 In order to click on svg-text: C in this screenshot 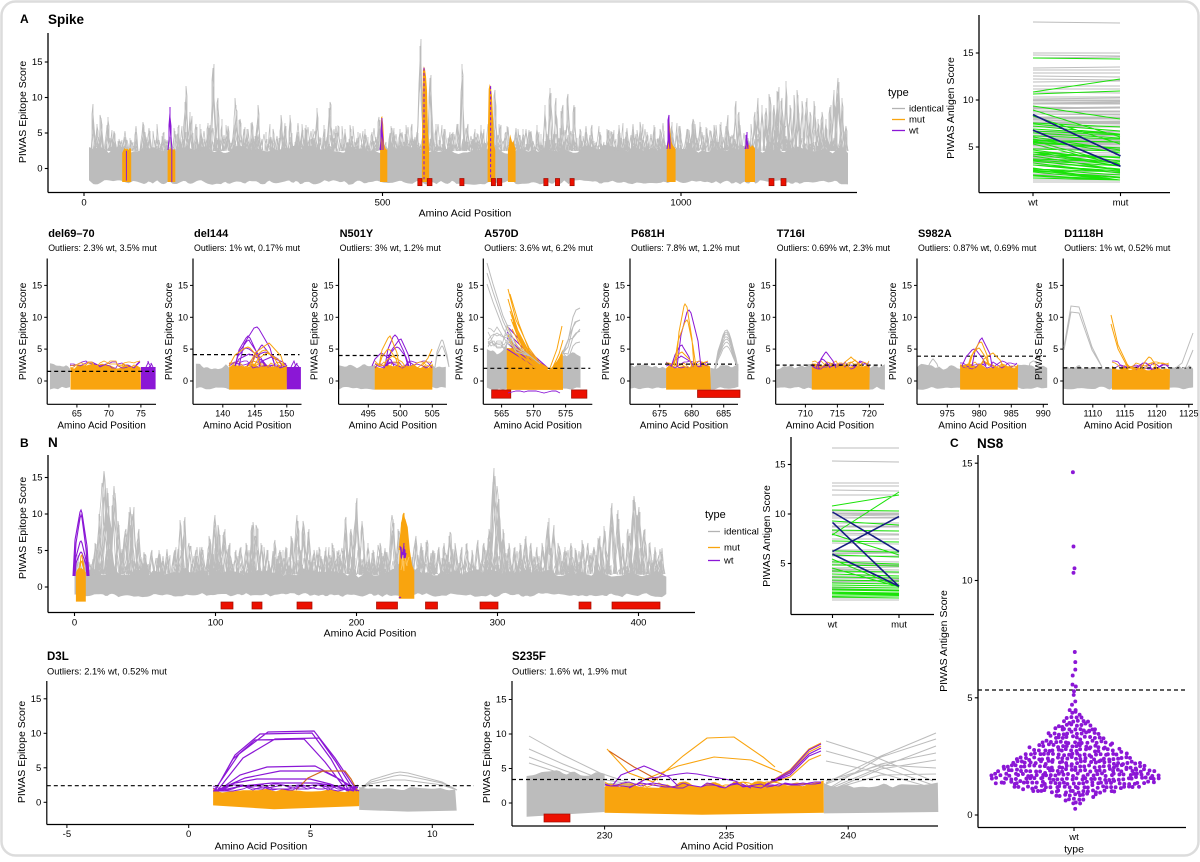, I will do `click(954, 443)`.